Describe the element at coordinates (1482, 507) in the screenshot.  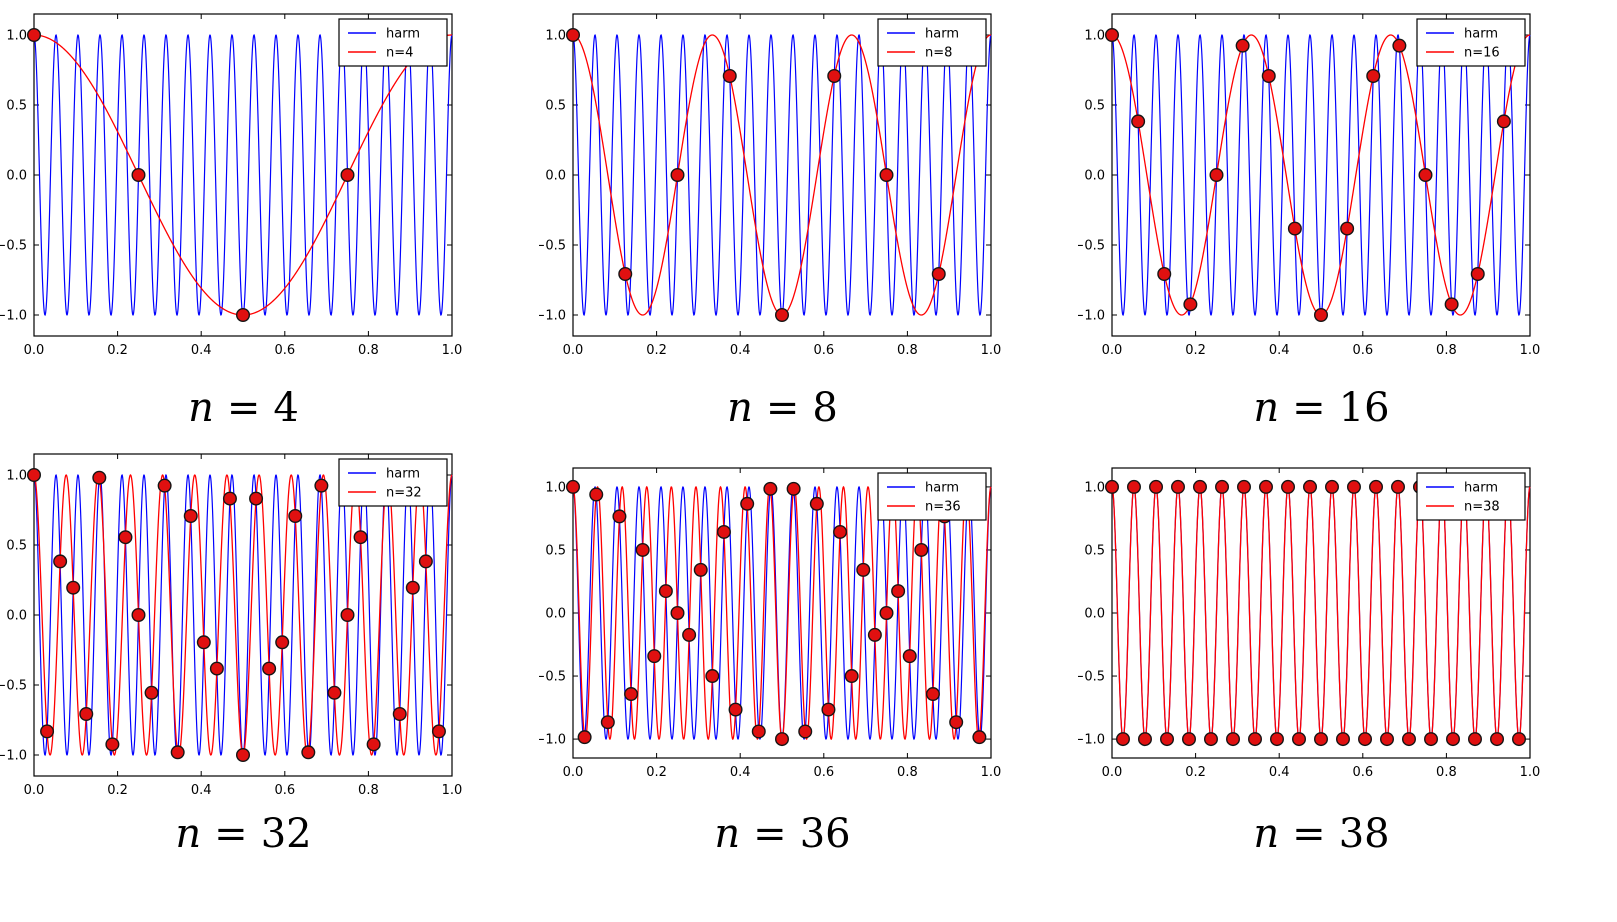
I see `legend-label: n=38` at that location.